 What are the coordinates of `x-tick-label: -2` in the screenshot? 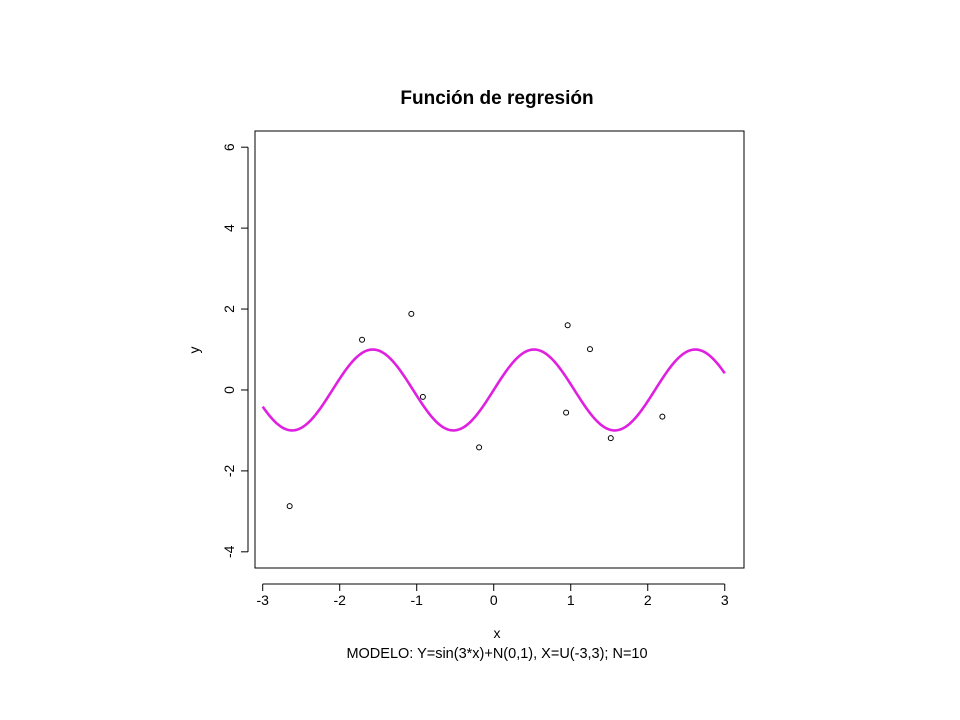 It's located at (339, 600).